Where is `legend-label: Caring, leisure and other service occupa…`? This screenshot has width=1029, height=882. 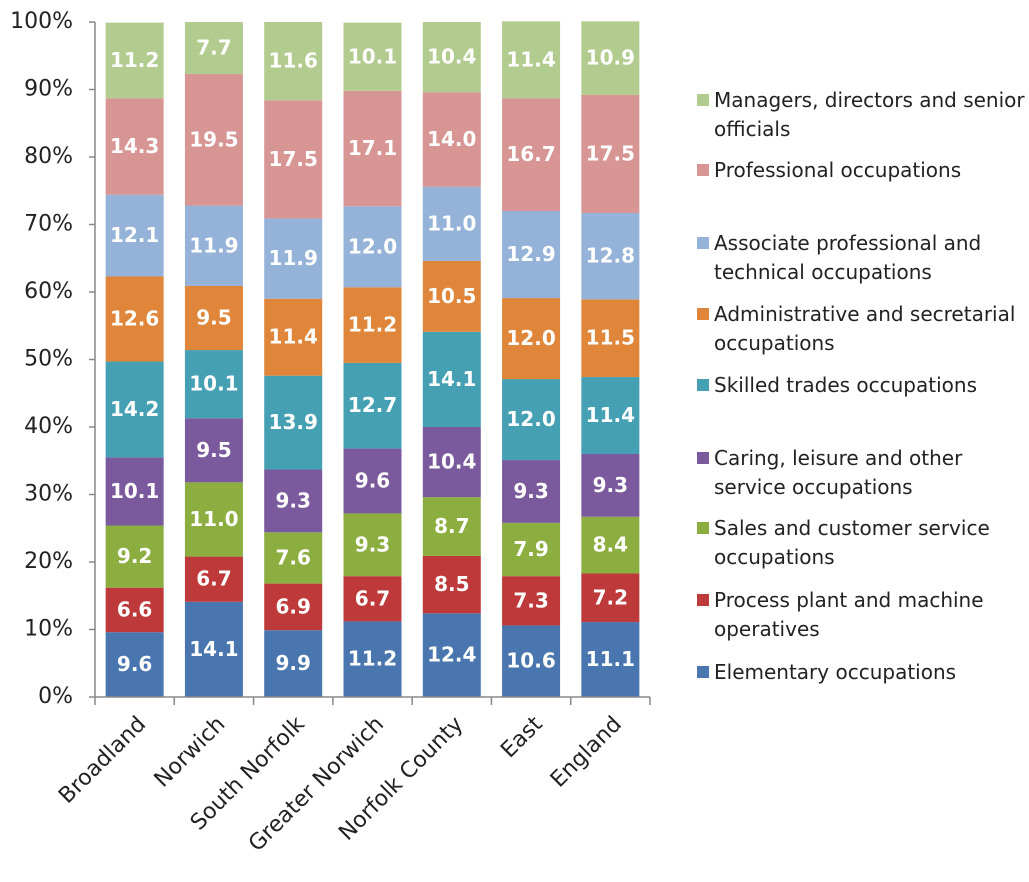
legend-label: Caring, leisure and other service occupa… is located at coordinates (838, 472).